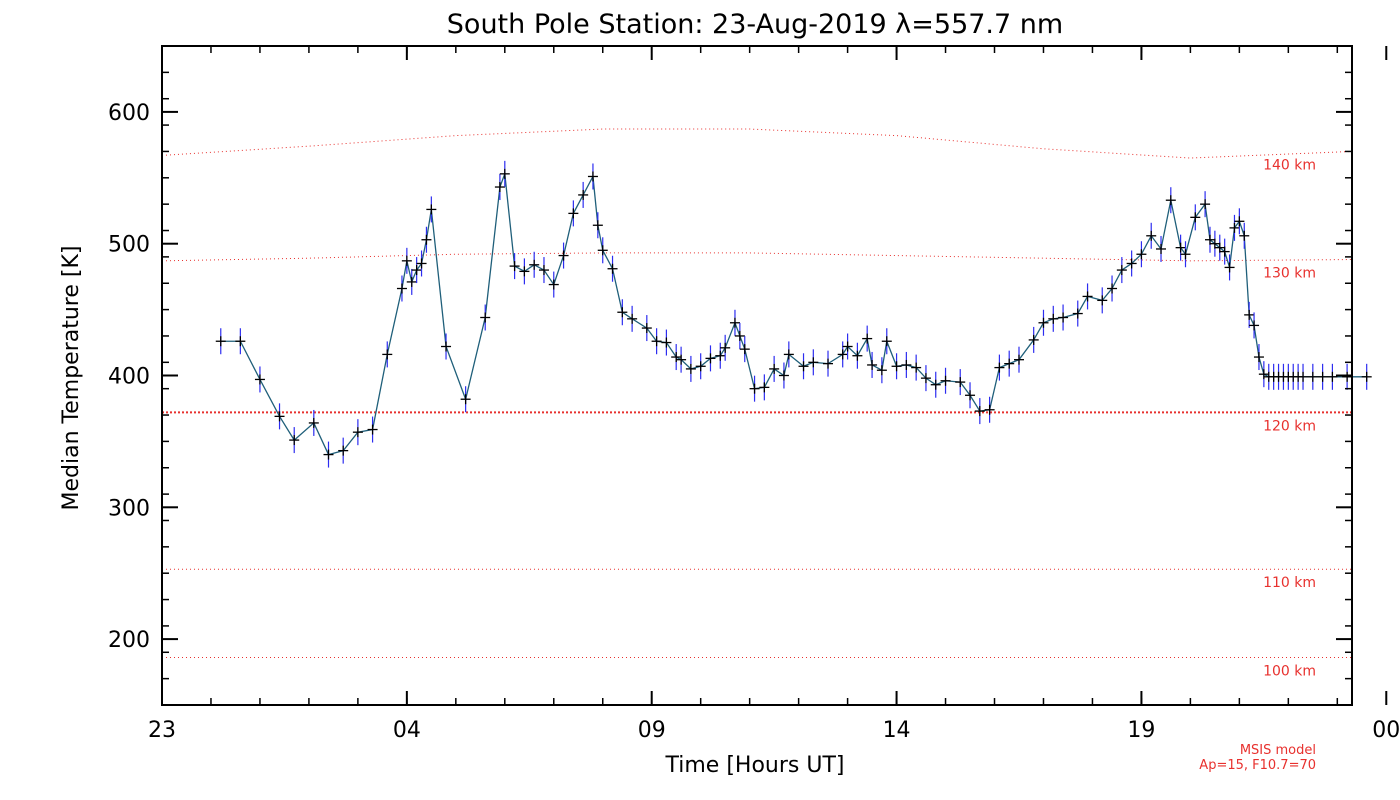  I want to click on y-tick-label: 200, so click(129, 640).